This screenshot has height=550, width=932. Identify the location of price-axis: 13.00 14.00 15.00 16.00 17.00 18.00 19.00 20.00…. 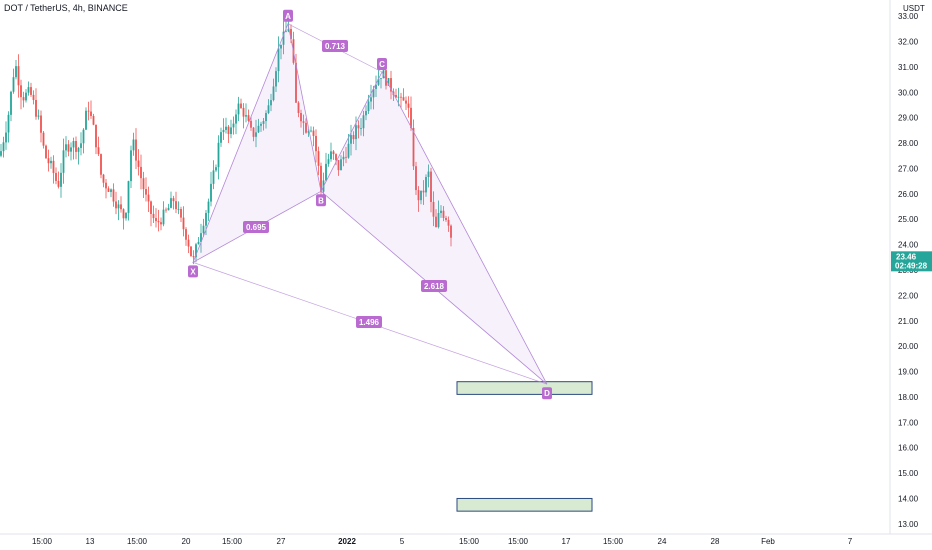
(908, 270).